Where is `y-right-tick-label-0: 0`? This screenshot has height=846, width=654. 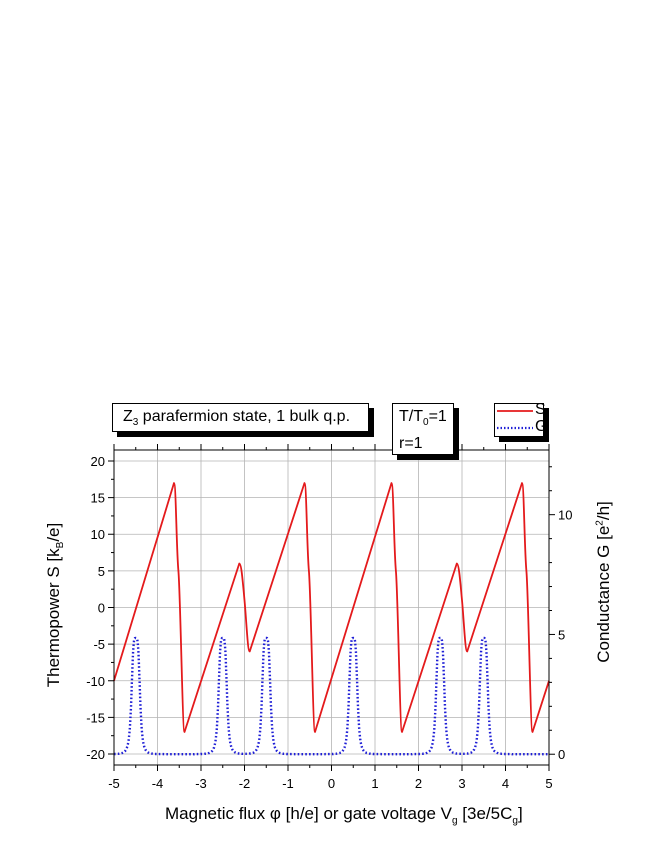 y-right-tick-label-0: 0 is located at coordinates (561, 754).